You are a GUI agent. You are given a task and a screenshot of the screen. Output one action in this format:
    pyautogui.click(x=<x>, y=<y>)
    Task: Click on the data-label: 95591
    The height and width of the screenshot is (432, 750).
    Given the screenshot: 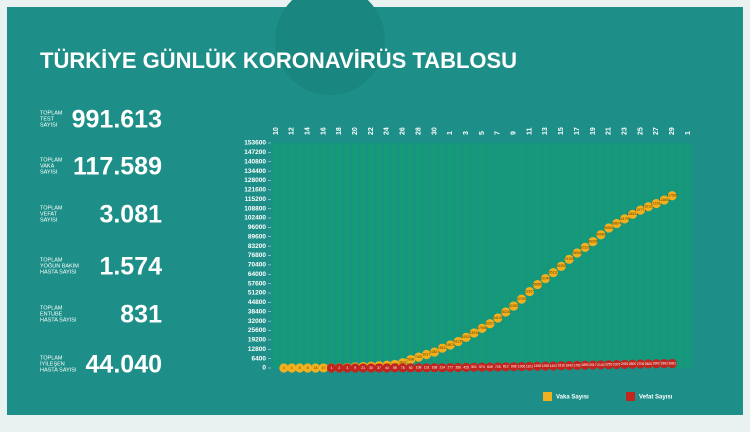 What is the action you would take?
    pyautogui.click(x=609, y=228)
    